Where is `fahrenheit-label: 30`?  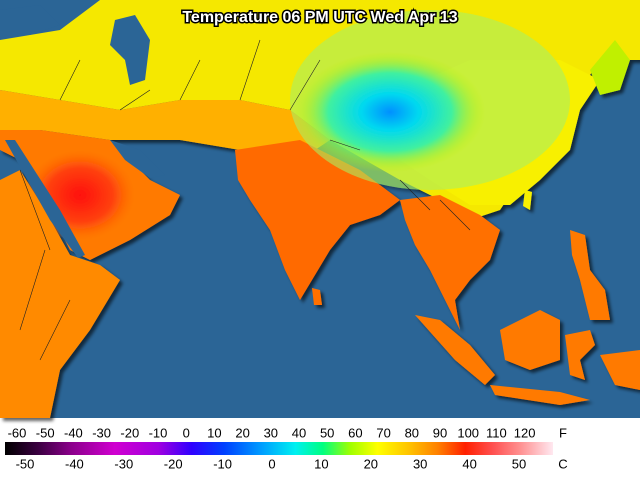 fahrenheit-label: 30 is located at coordinates (271, 432).